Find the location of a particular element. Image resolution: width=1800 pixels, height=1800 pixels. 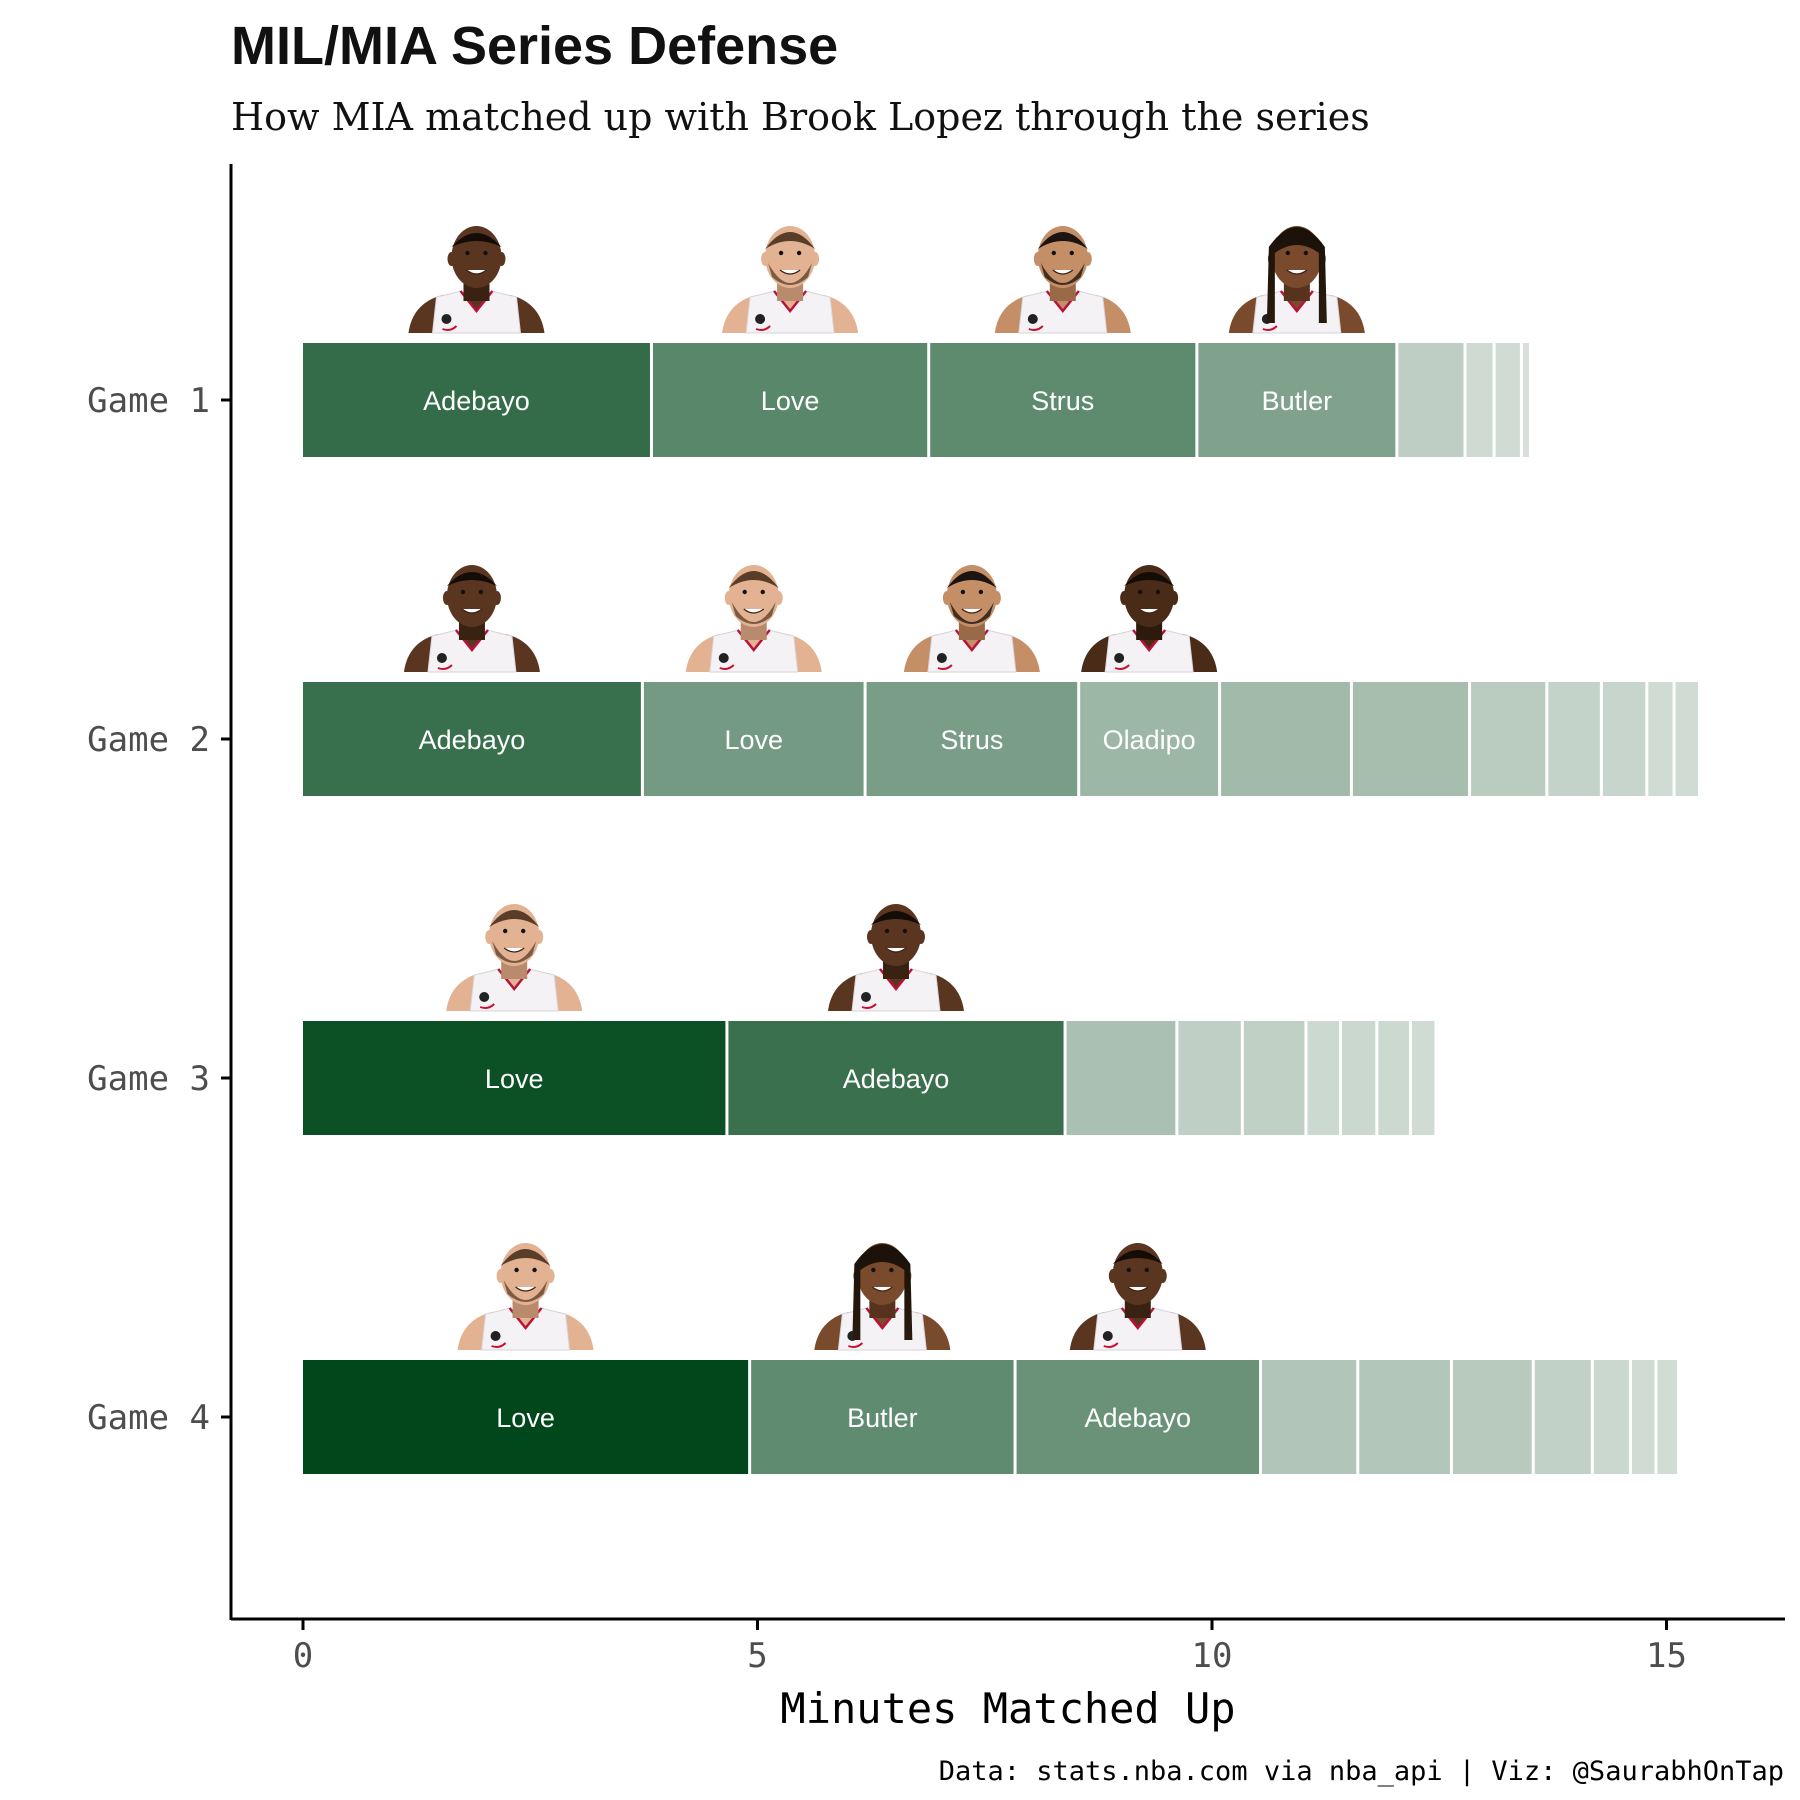

x-tick-label: 0 is located at coordinates (303, 1656).